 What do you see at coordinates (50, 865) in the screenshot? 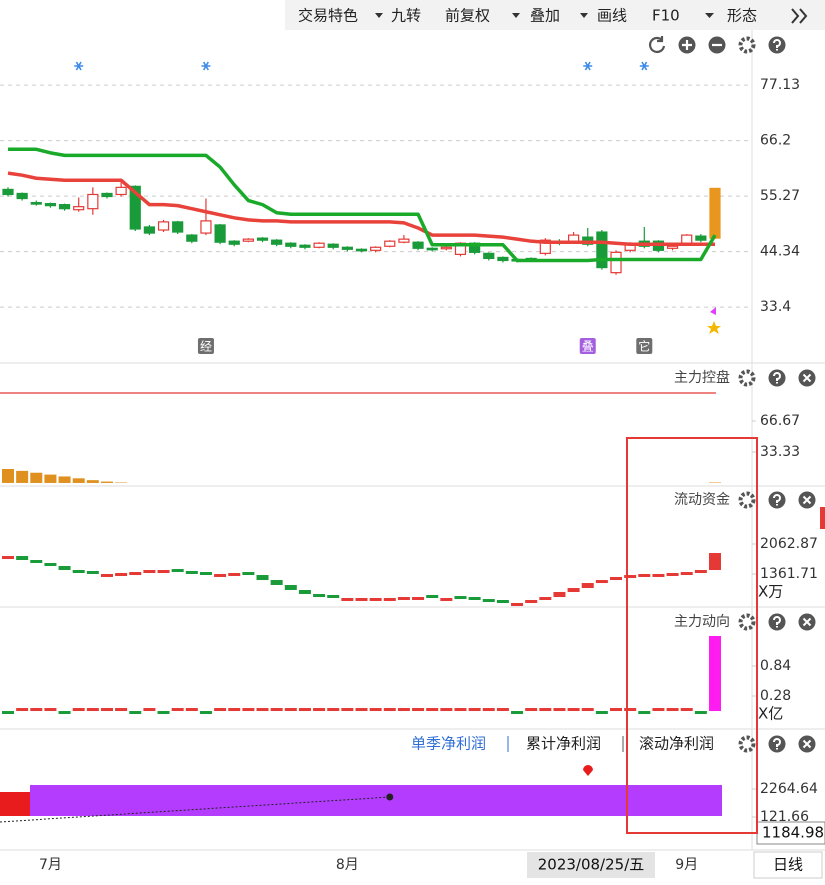
I see `x-tick-label: 7月` at bounding box center [50, 865].